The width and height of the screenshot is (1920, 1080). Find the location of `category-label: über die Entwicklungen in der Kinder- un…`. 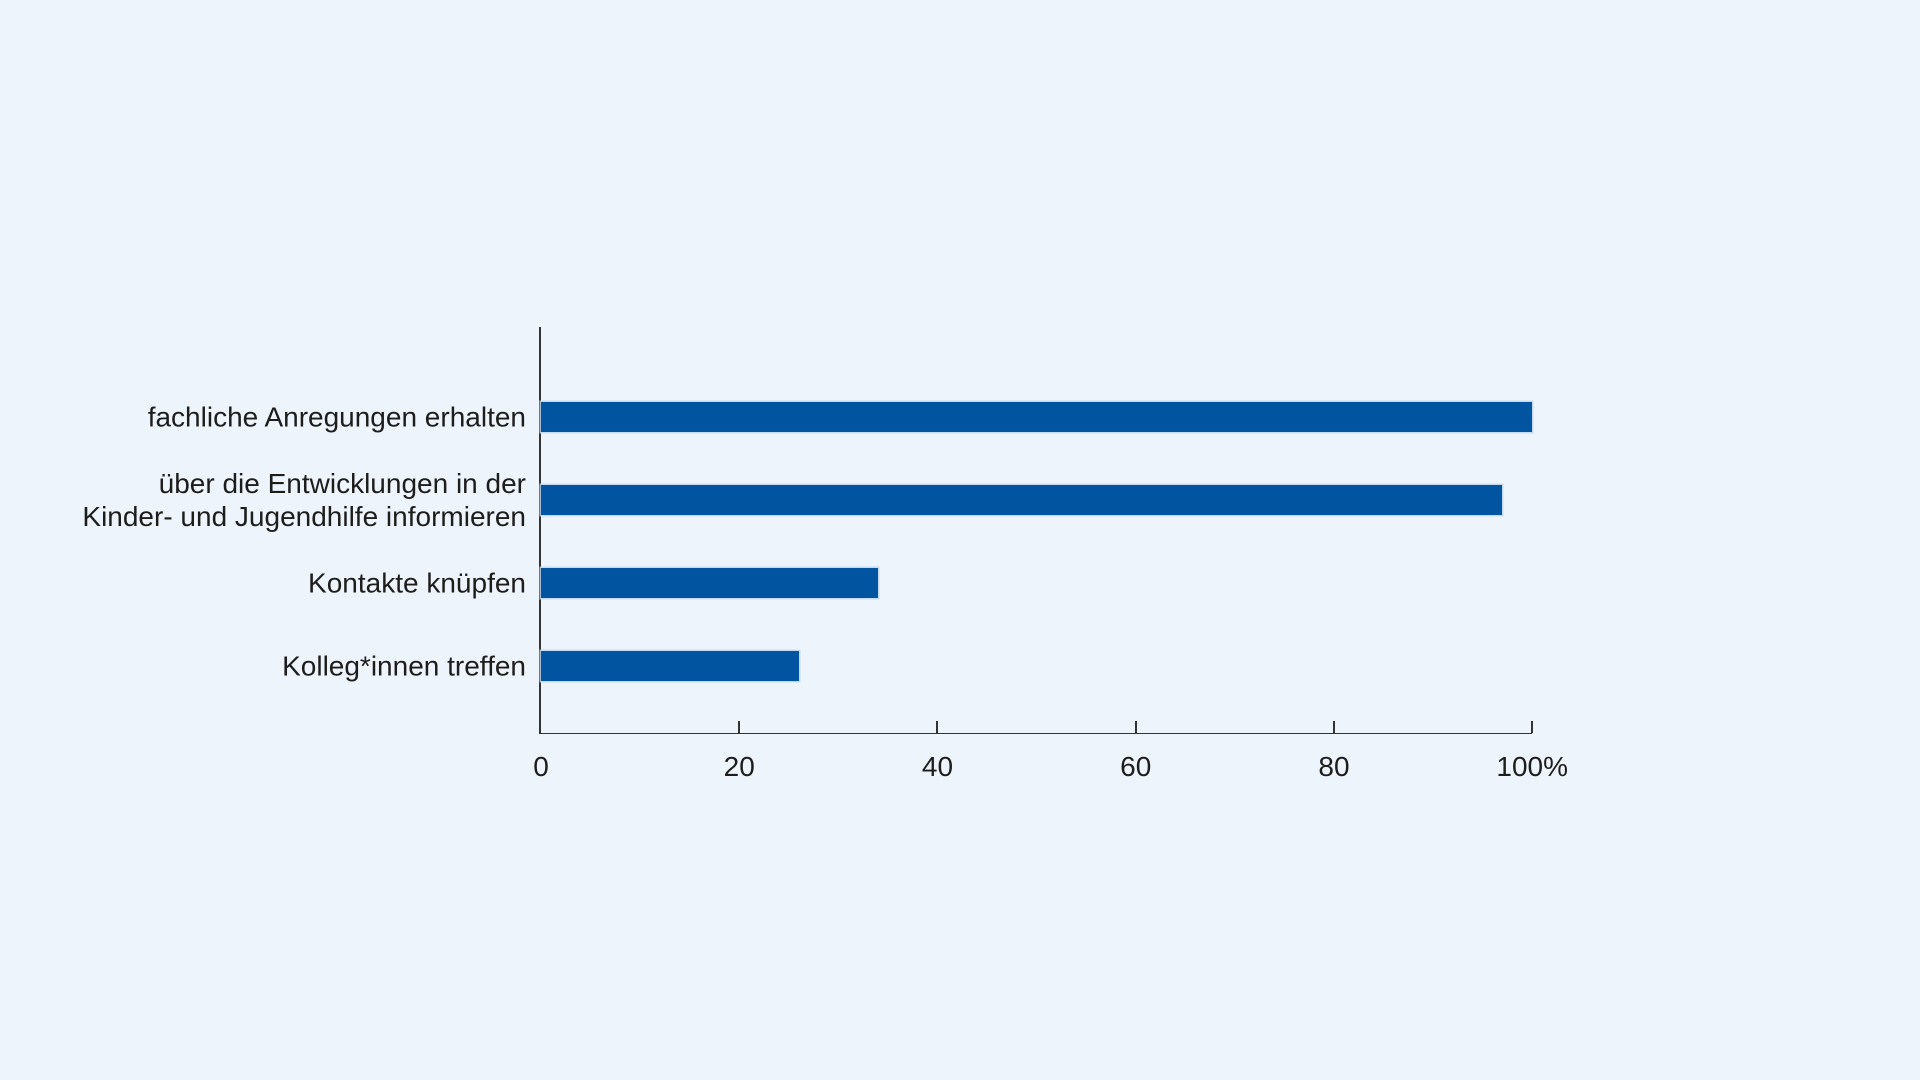

category-label: über die Entwicklungen in der Kinder- un… is located at coordinates (304, 500).